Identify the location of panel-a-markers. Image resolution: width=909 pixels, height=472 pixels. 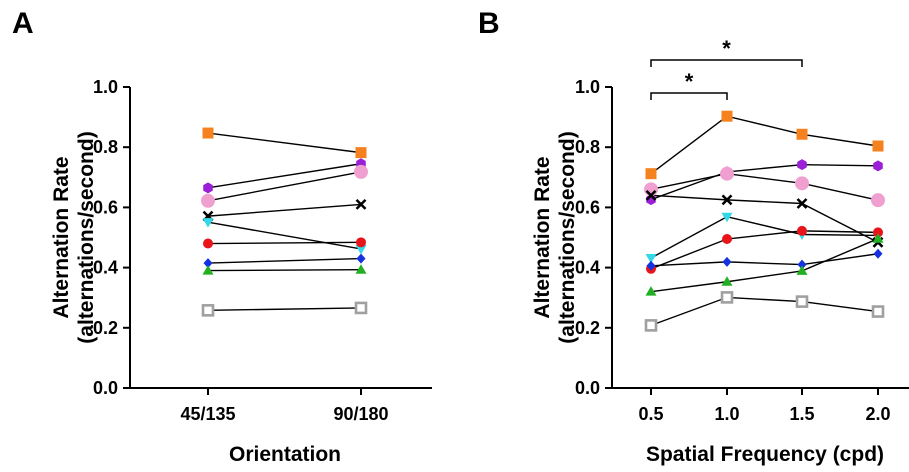
(284, 222).